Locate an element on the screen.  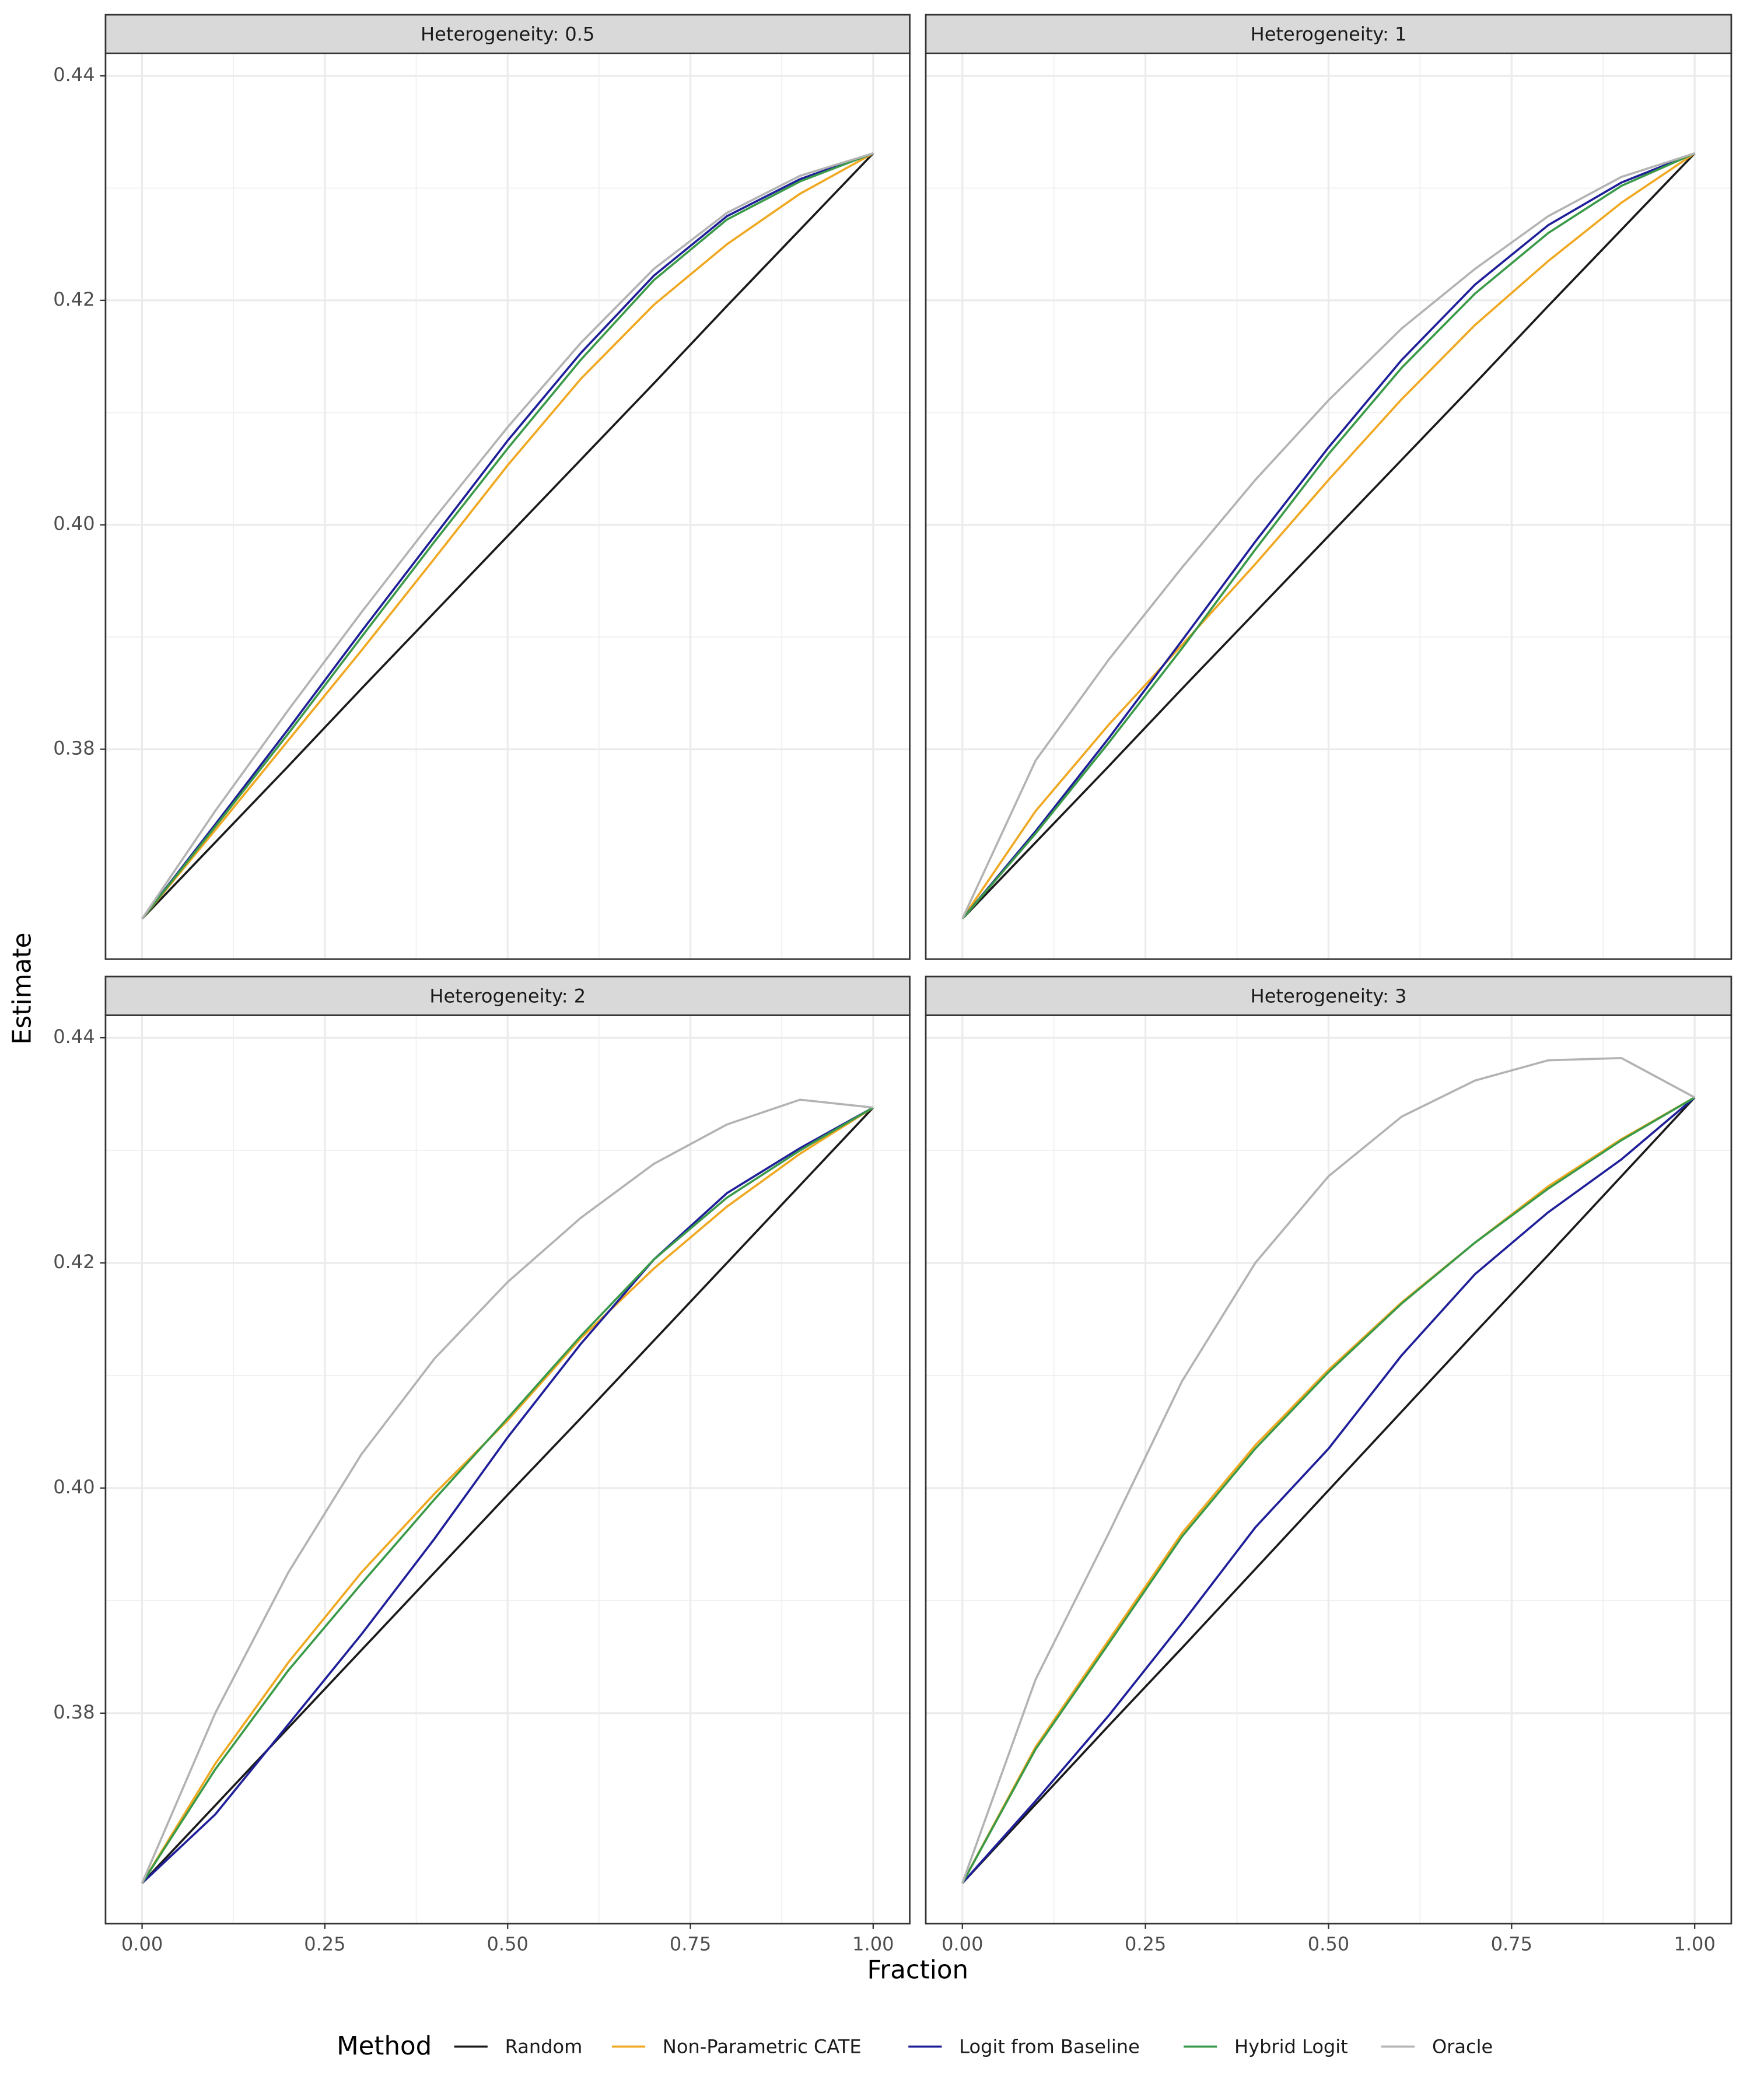
facet-label: Heterogeneity: 3 is located at coordinates (1329, 996).